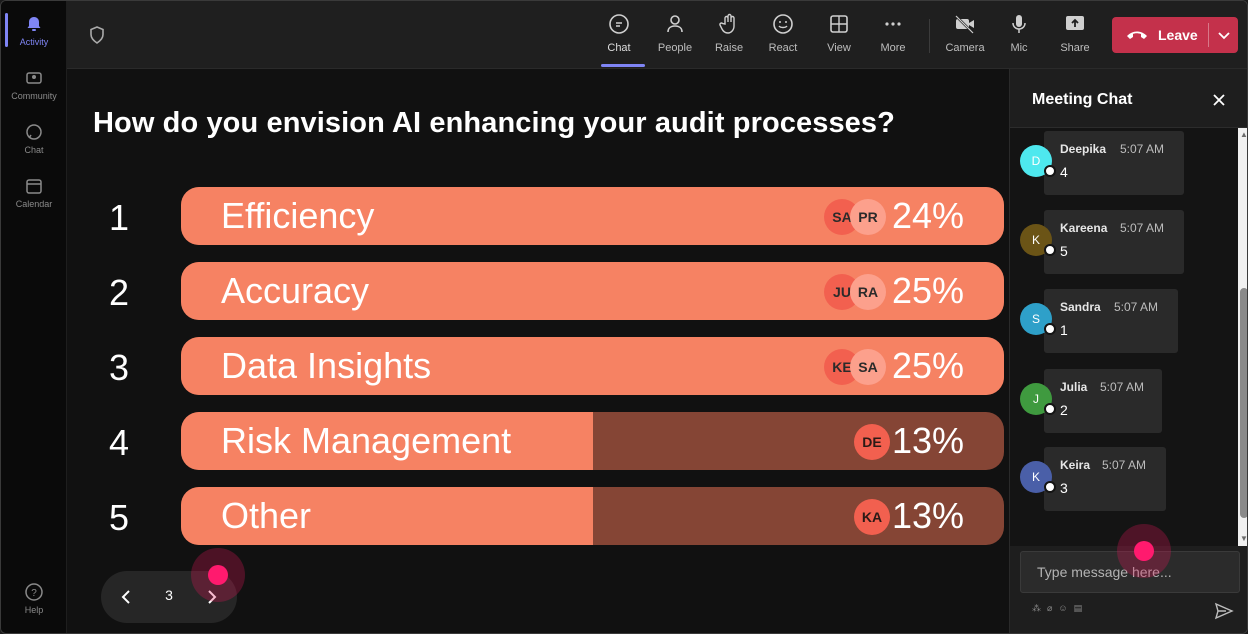 This screenshot has width=1248, height=634. I want to click on voter-avatar: DE, so click(872, 442).